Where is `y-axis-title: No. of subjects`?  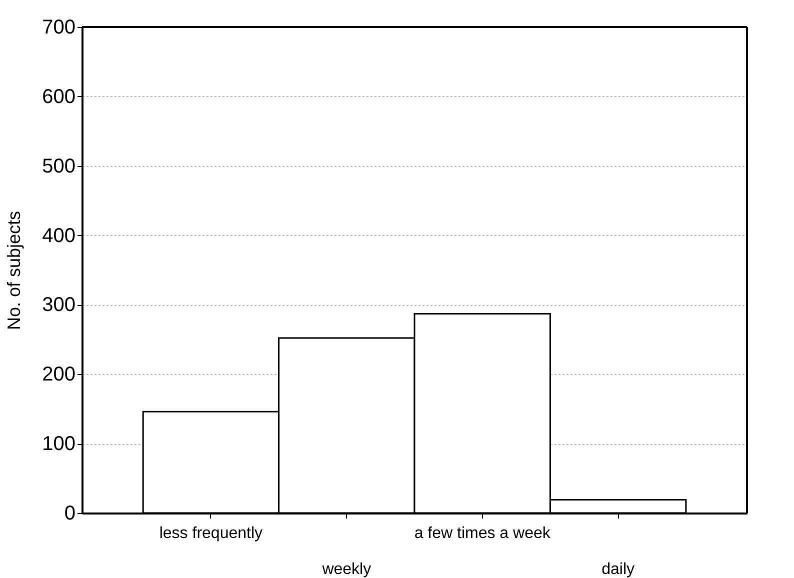 y-axis-title: No. of subjects is located at coordinates (14, 270).